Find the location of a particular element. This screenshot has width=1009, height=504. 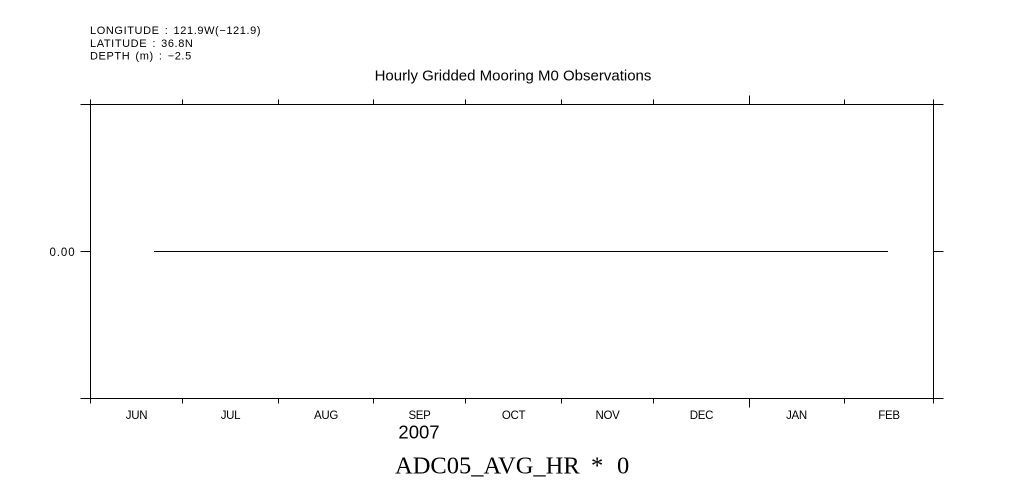

svg-text: ADC05_AVG_HR is located at coordinates (487, 466).